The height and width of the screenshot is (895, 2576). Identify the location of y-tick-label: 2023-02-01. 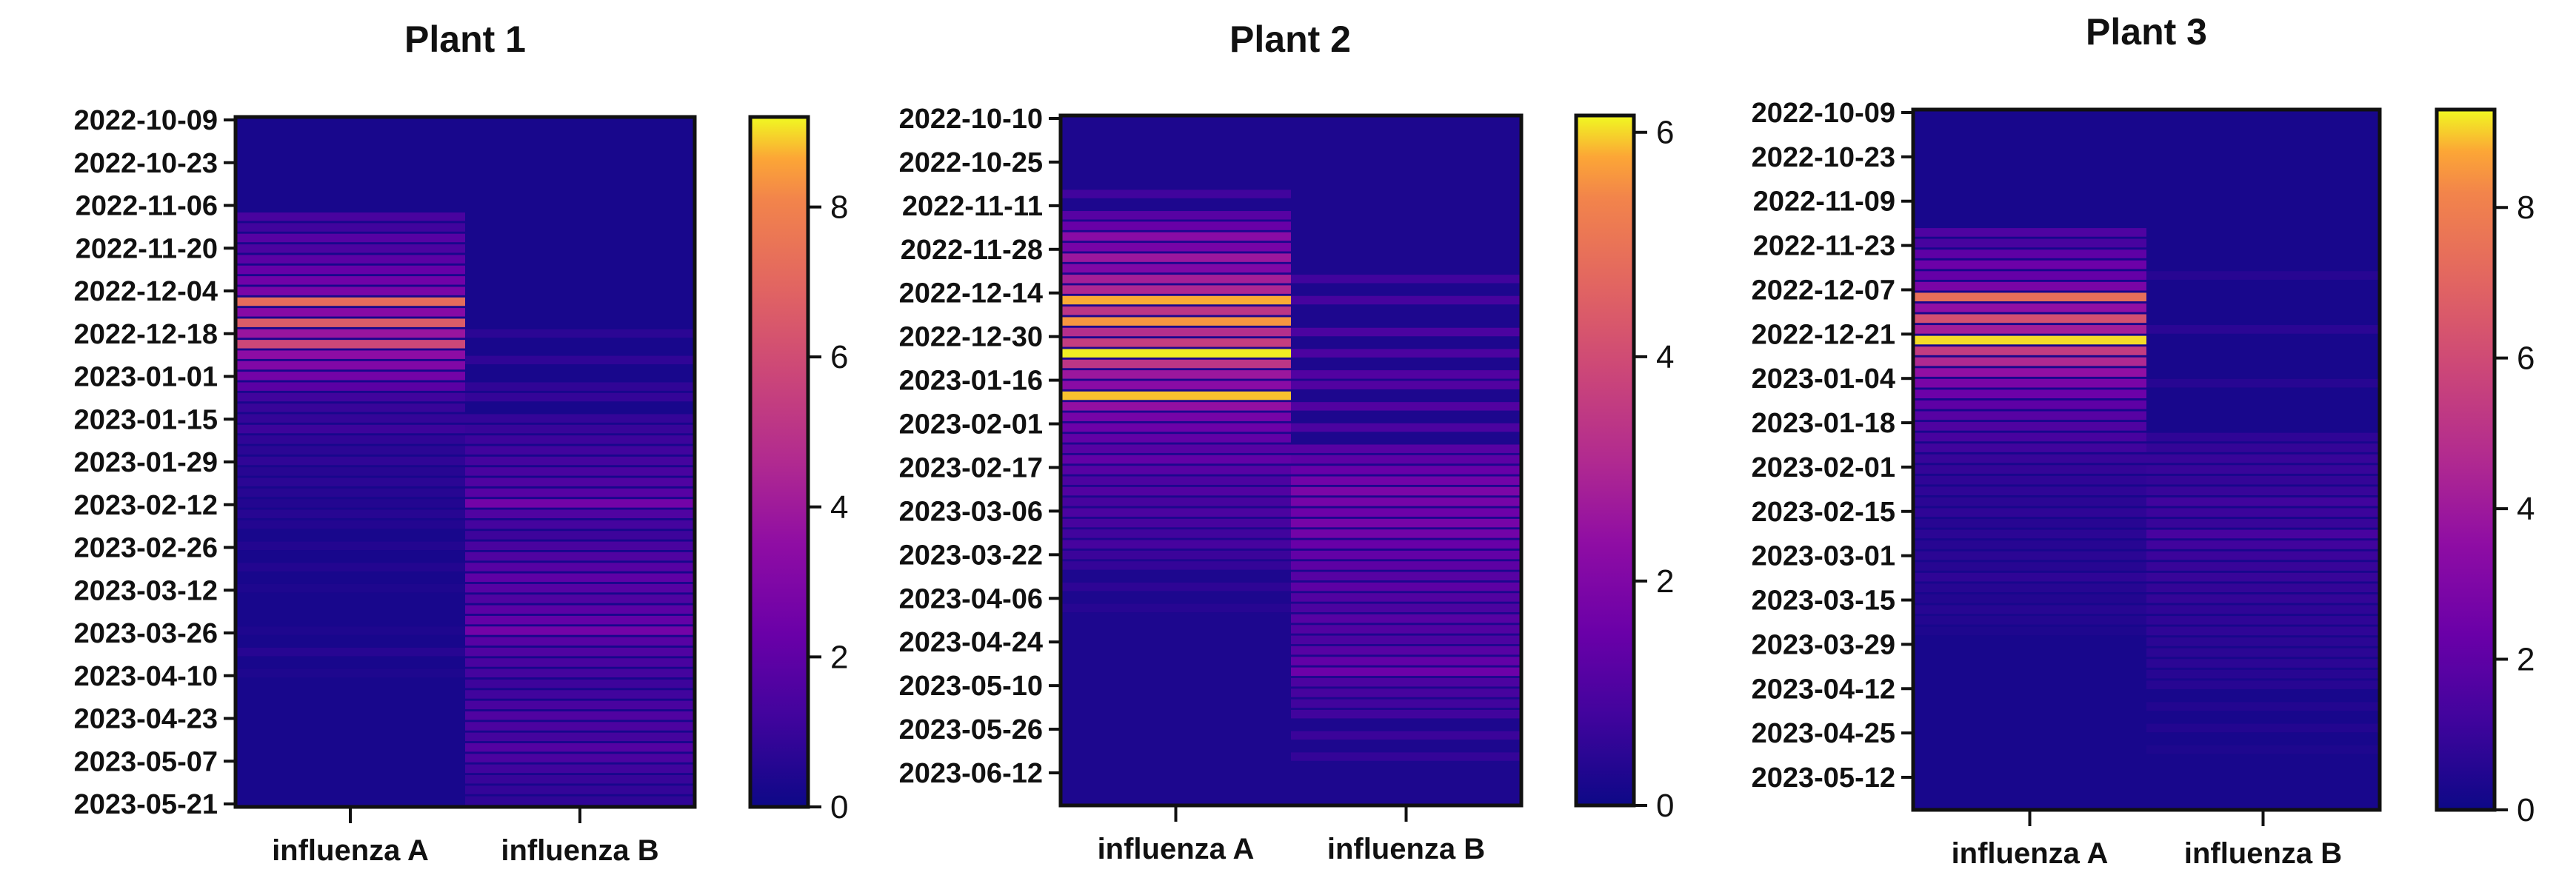
(1823, 467).